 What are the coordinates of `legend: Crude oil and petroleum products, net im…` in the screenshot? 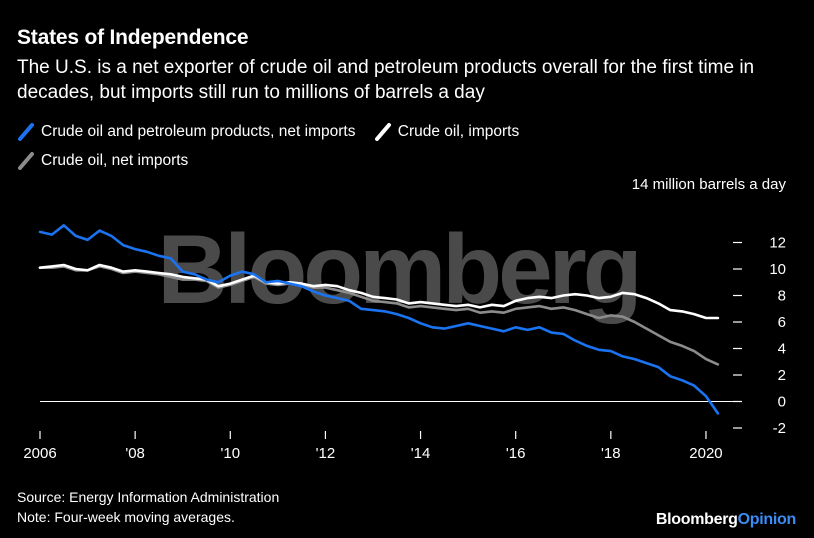 It's located at (397, 149).